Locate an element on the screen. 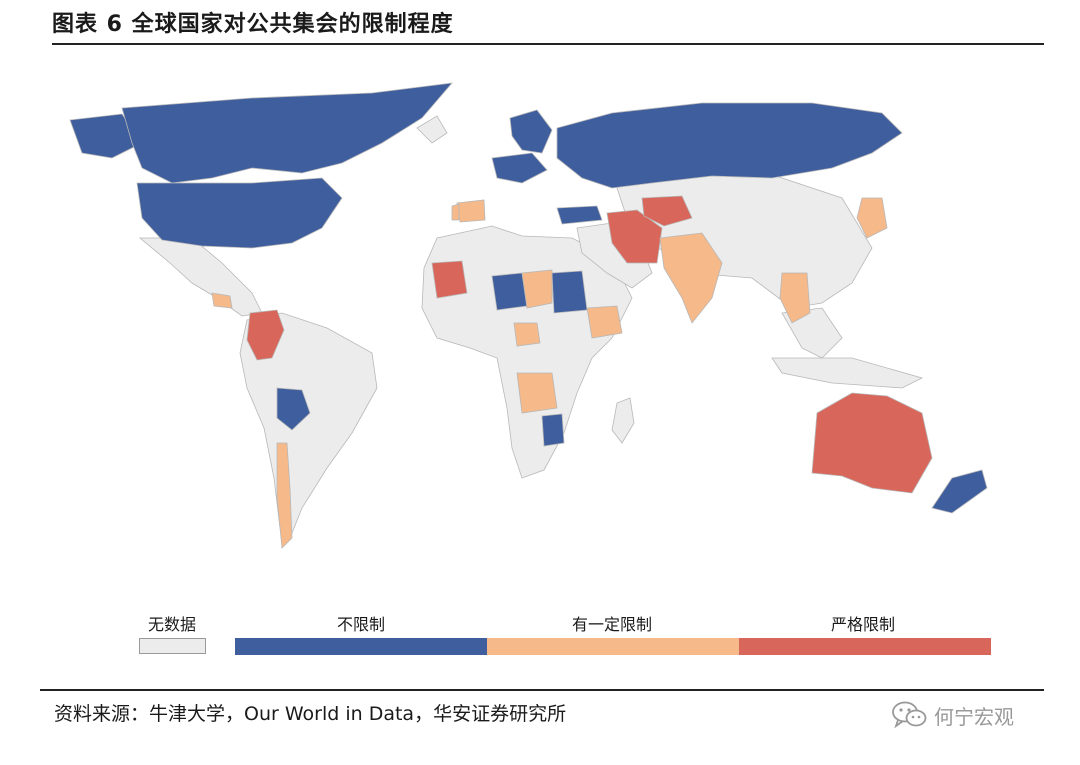  region-nigeria is located at coordinates (527, 334).